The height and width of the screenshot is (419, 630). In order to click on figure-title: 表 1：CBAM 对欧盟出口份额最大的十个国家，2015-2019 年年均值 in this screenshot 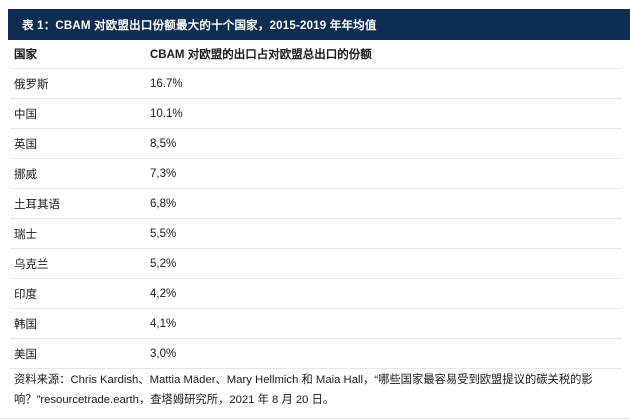, I will do `click(199, 25)`.